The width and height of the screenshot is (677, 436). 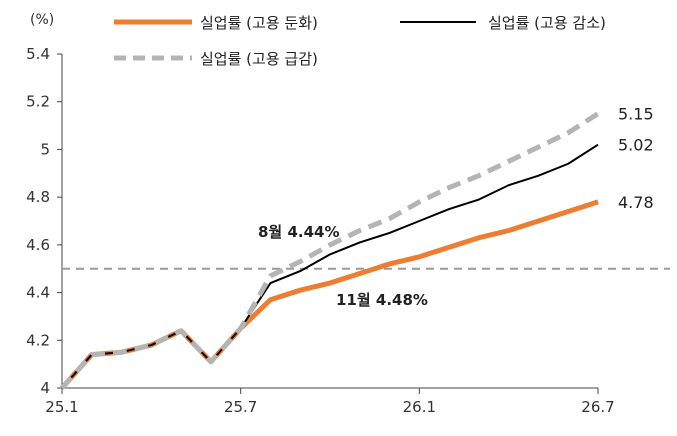 What do you see at coordinates (38, 197) in the screenshot?
I see `y-tick-label: 4.8` at bounding box center [38, 197].